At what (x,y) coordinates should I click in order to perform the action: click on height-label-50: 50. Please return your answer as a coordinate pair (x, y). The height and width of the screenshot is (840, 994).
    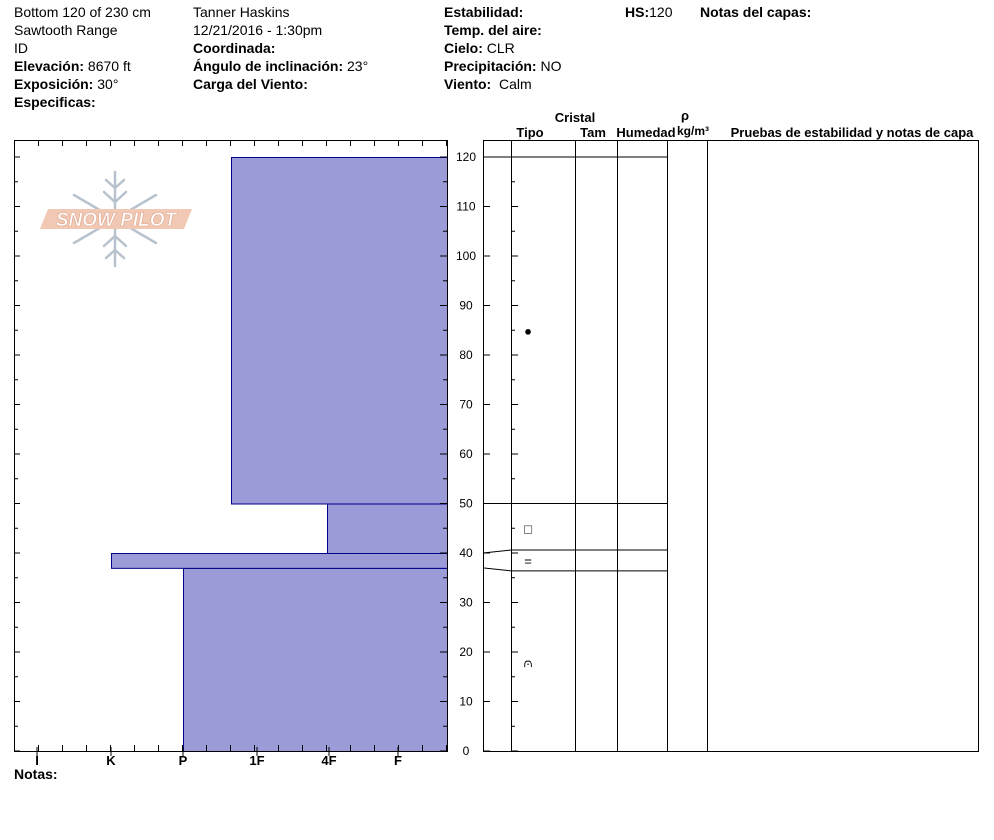
    Looking at the image, I should click on (466, 504).